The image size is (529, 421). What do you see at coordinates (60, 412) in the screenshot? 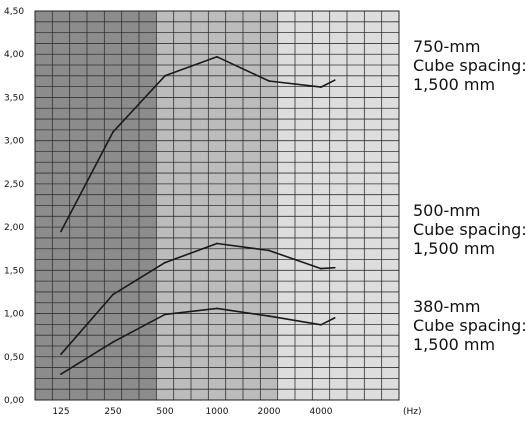
I see `x-tick-label: 125` at bounding box center [60, 412].